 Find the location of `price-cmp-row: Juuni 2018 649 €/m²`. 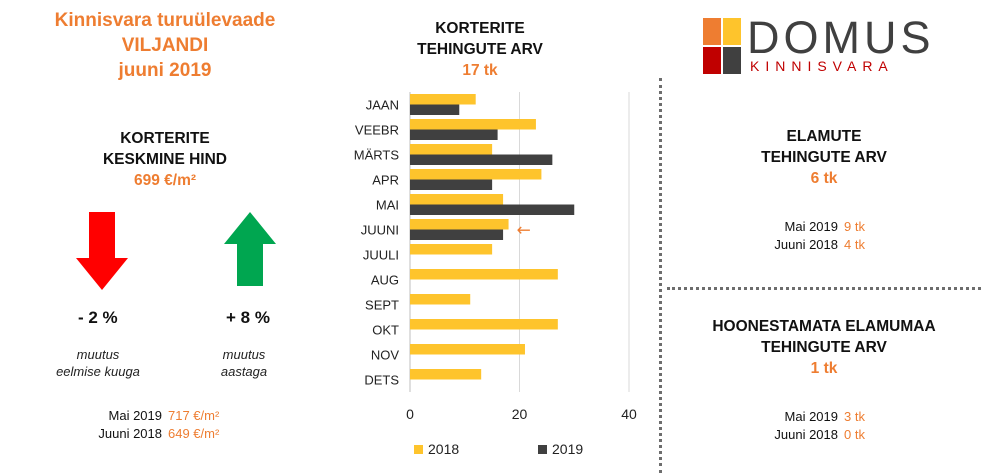

price-cmp-row: Juuni 2018 649 €/m² is located at coordinates (180, 434).